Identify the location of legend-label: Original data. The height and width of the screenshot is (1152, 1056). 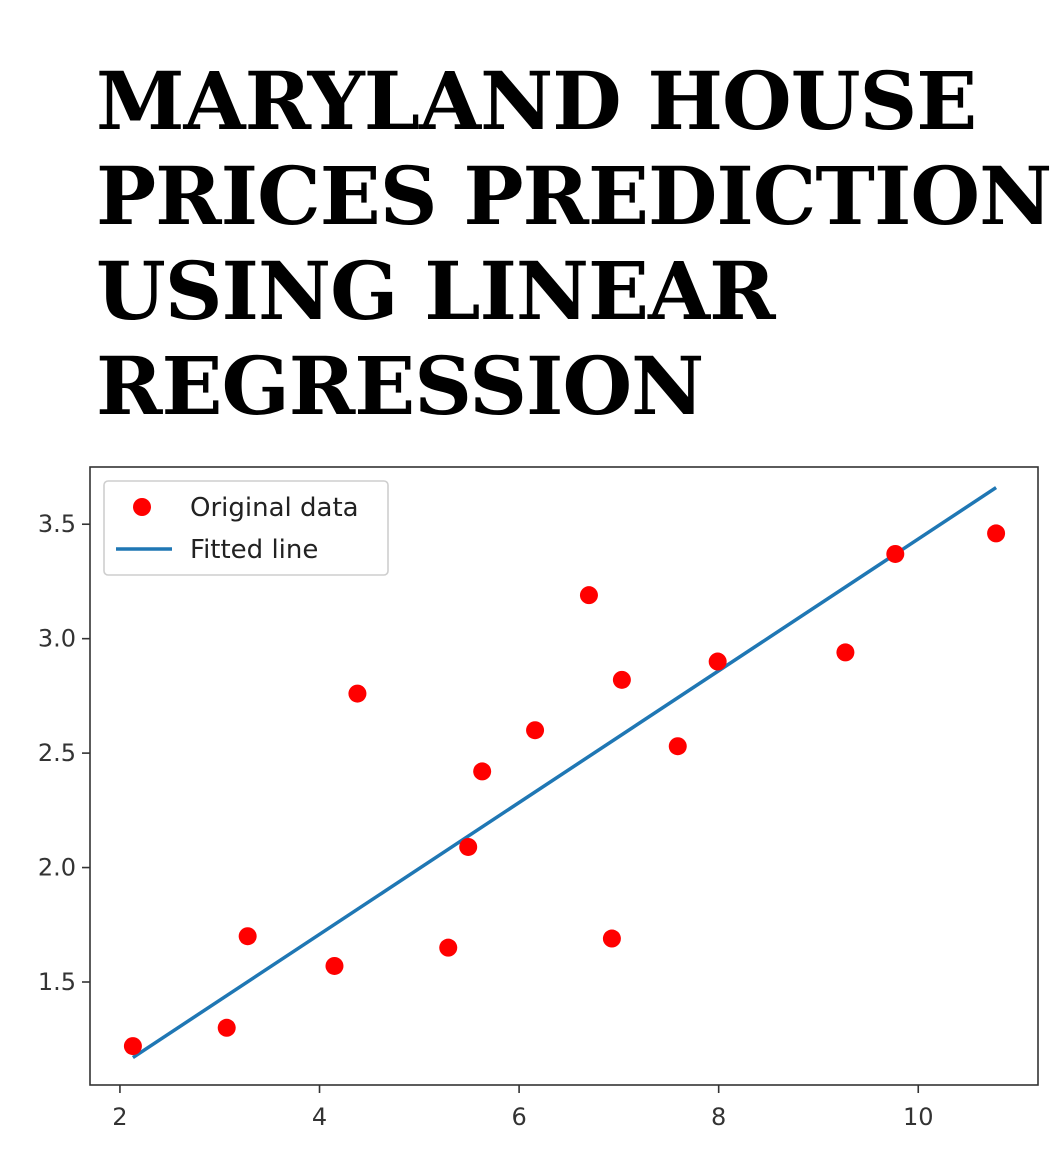
(274, 508).